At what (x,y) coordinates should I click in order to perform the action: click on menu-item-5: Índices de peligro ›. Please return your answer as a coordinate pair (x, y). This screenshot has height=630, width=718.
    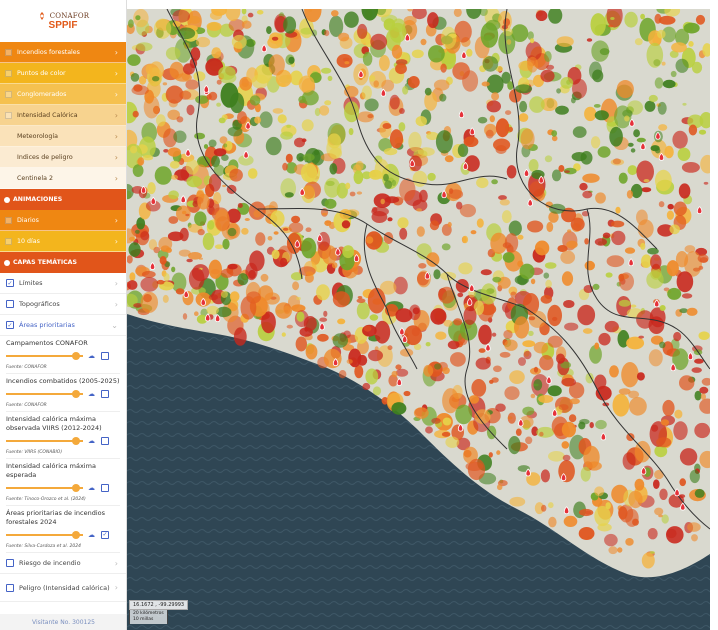
    Looking at the image, I should click on (63, 157).